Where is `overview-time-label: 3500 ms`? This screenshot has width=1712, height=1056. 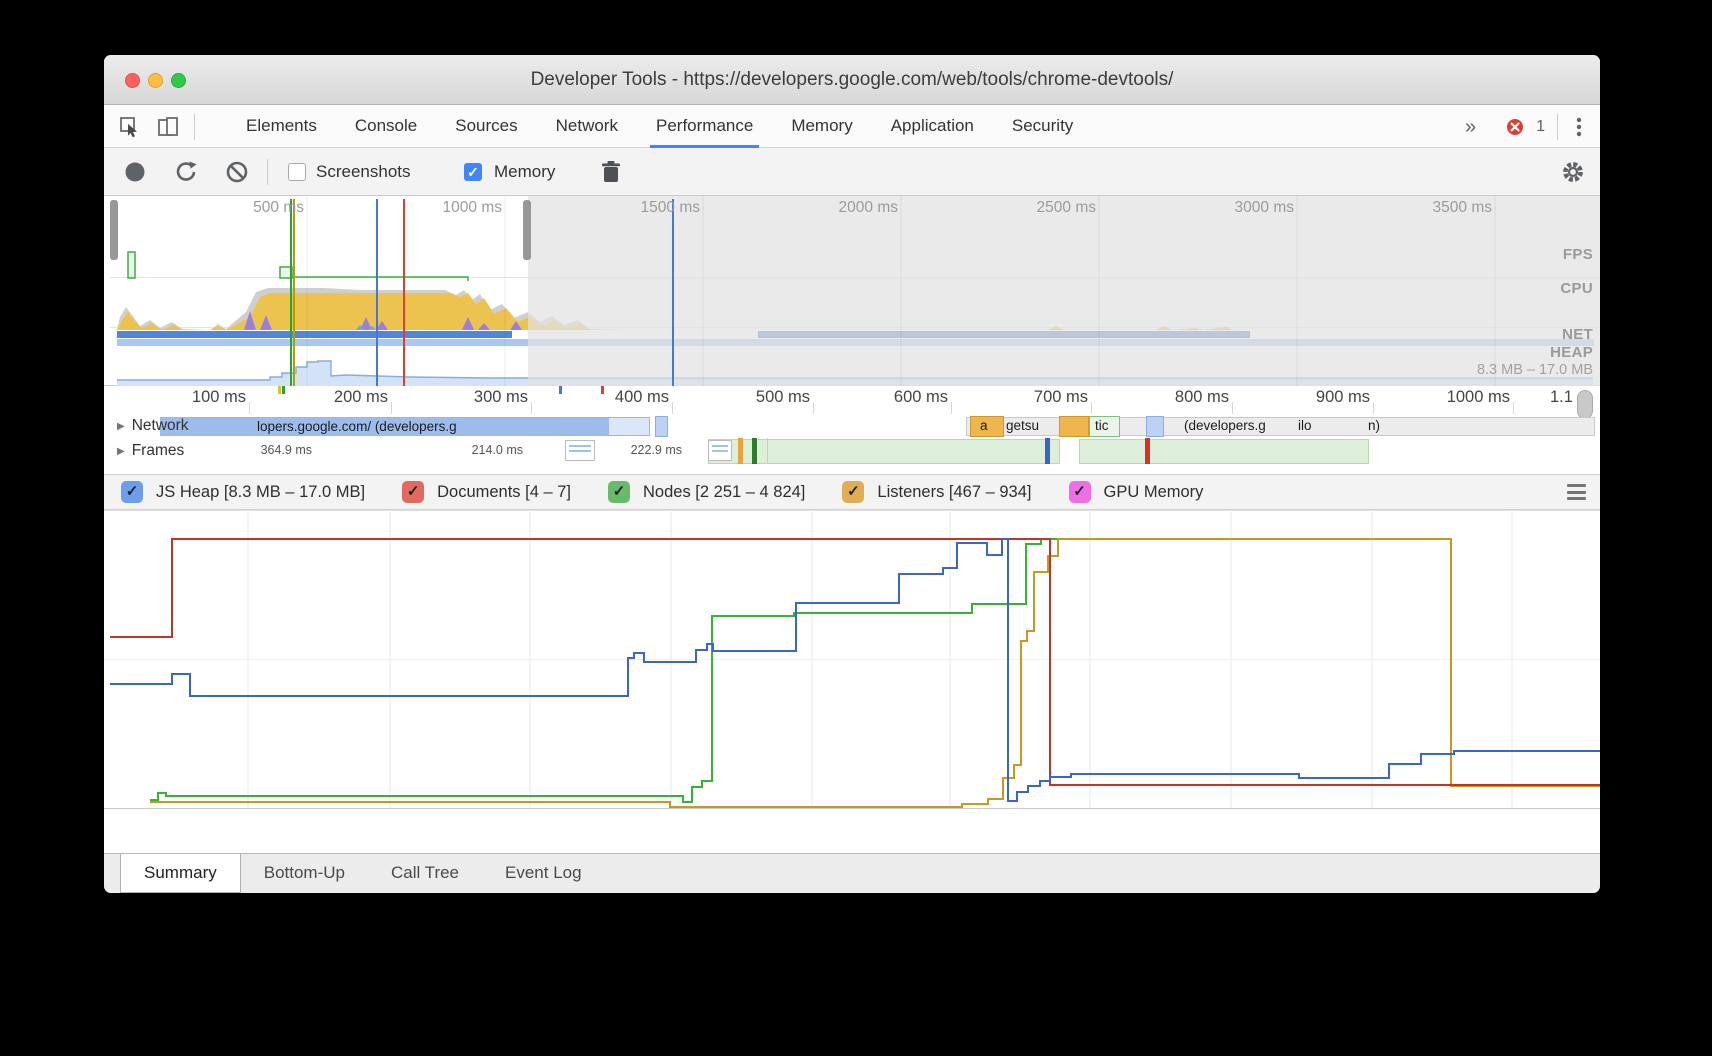
overview-time-label: 3500 ms is located at coordinates (1462, 207).